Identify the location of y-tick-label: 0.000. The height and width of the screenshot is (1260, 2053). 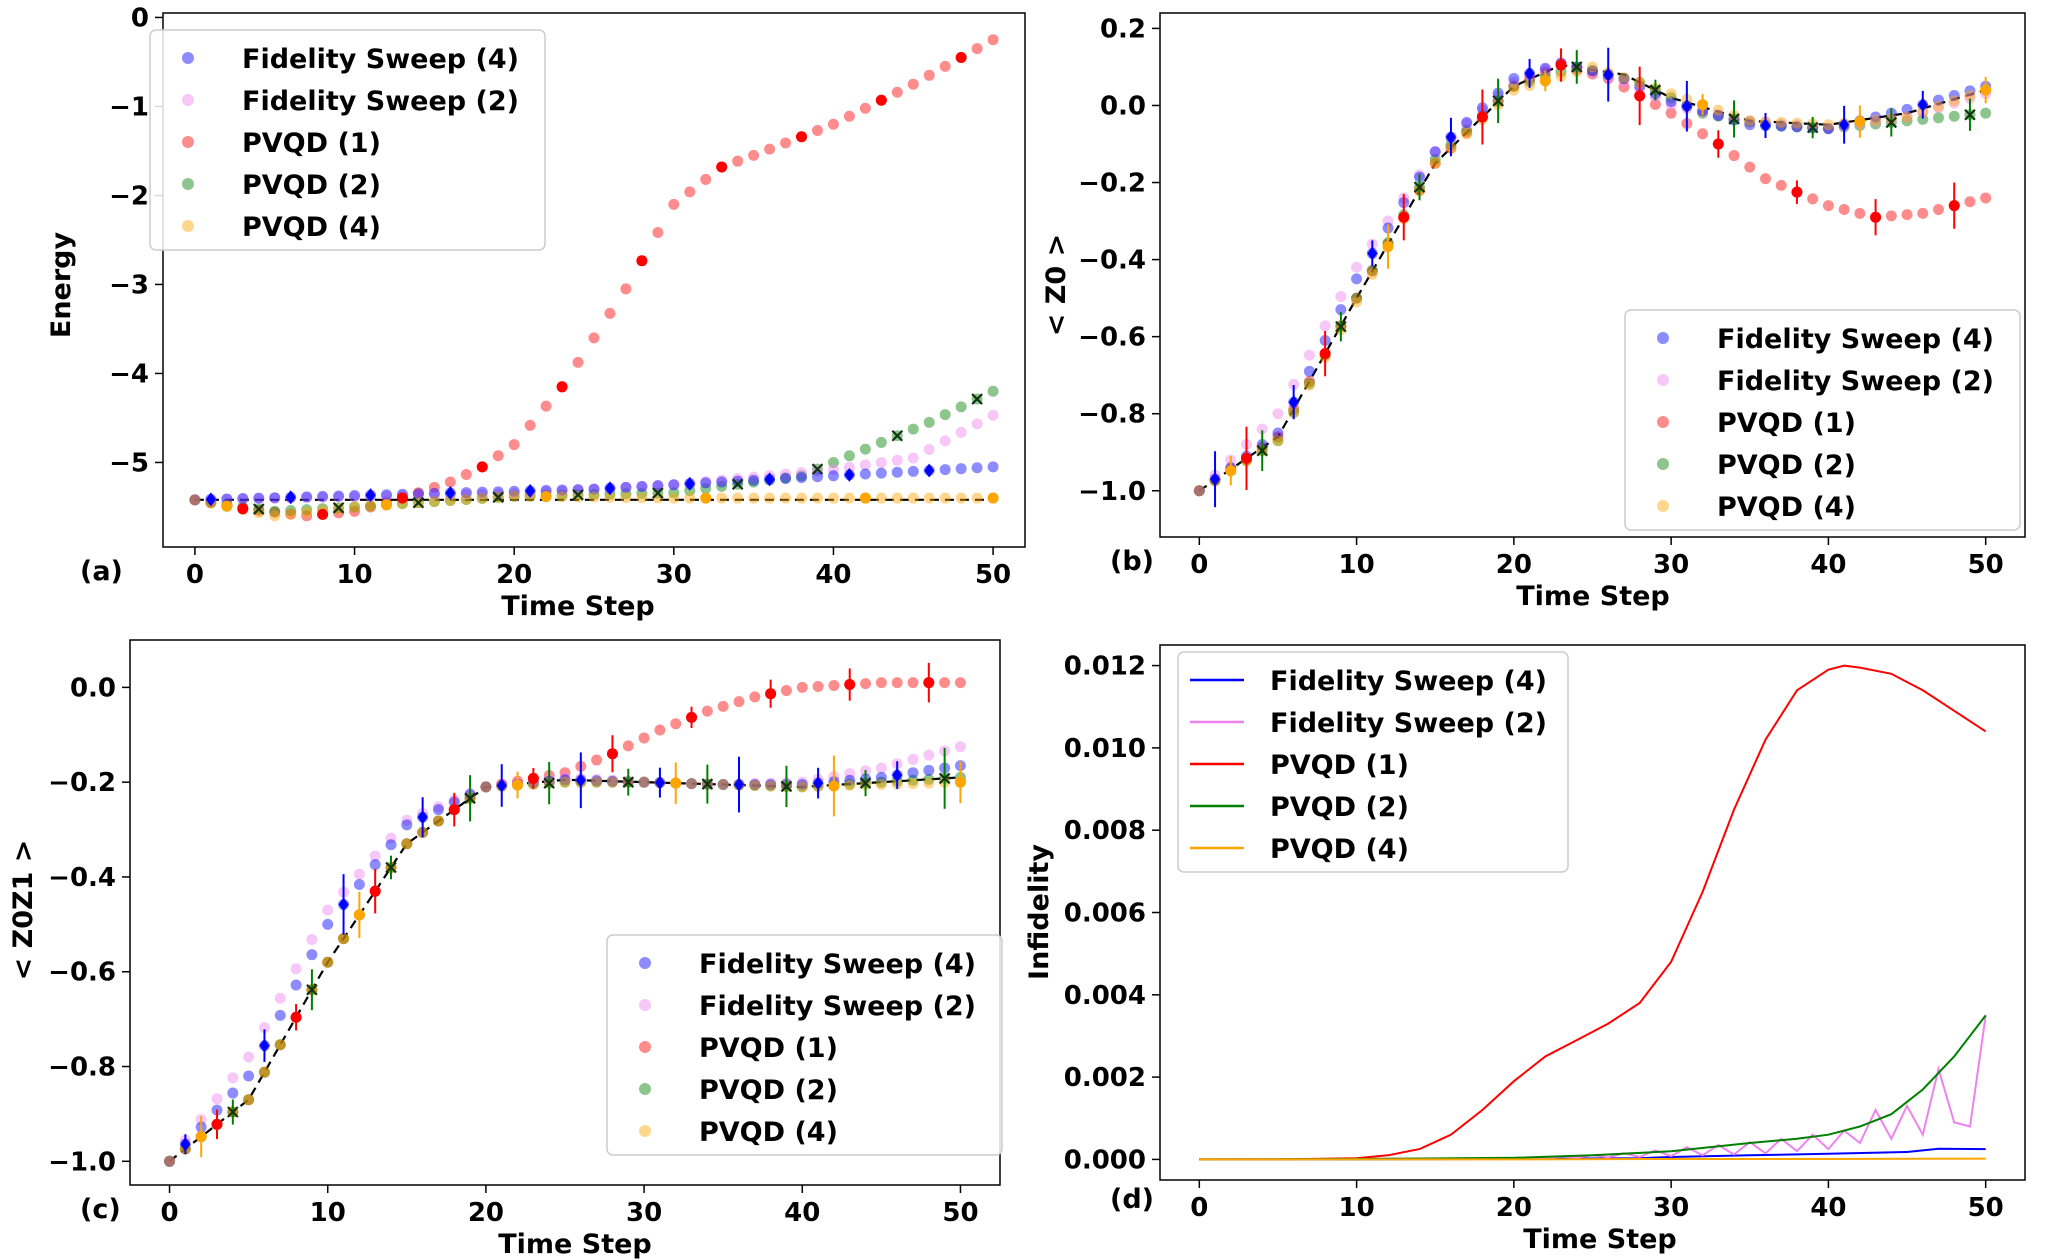
(1105, 1160).